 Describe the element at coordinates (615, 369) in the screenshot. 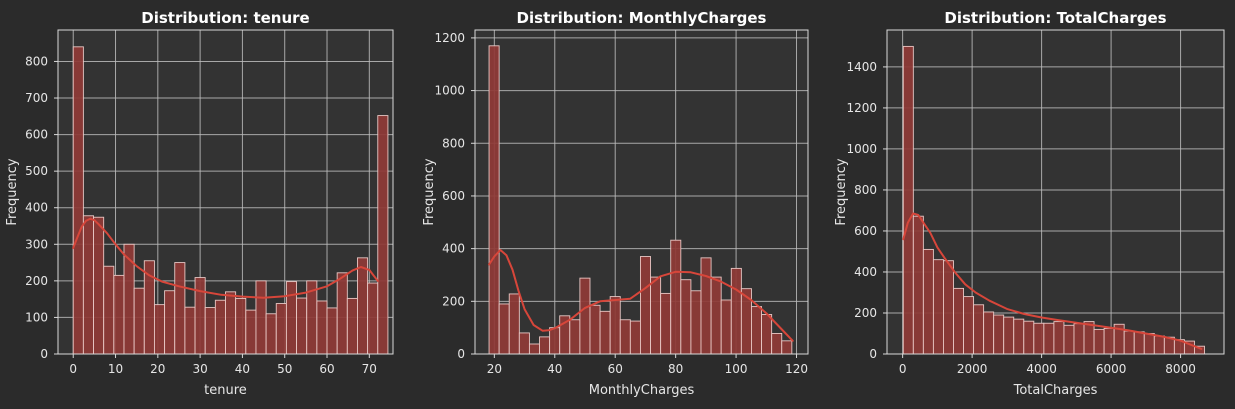

I see `x-tick-label-monthlycharges-2: 60` at that location.